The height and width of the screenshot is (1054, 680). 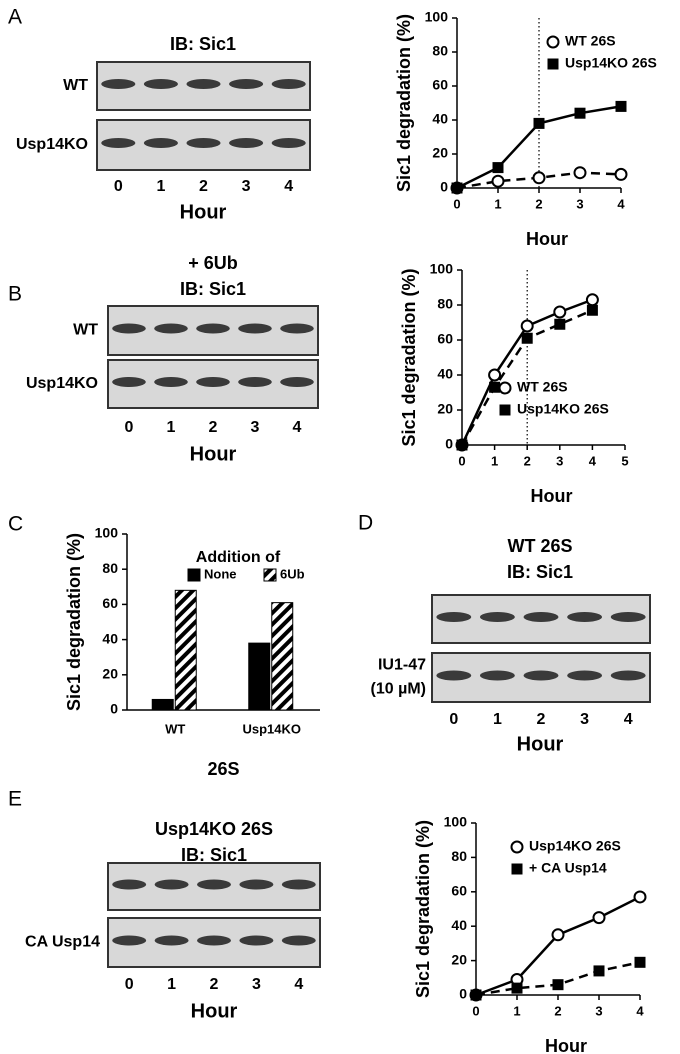 What do you see at coordinates (568, 868) in the screenshot?
I see `legend-label: + CA Usp14` at bounding box center [568, 868].